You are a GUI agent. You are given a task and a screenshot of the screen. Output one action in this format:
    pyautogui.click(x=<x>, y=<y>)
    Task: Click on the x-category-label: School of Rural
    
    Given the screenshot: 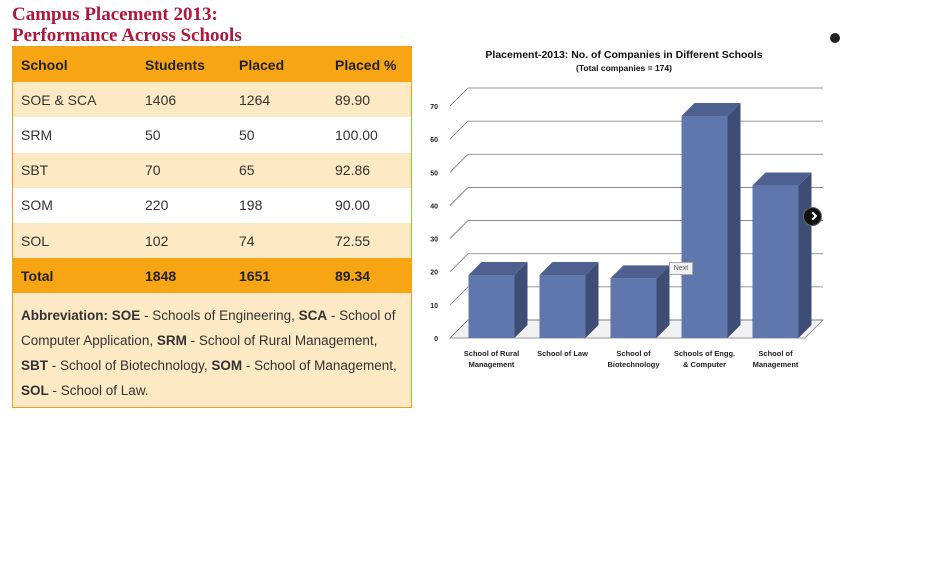 What is the action you would take?
    pyautogui.click(x=491, y=353)
    